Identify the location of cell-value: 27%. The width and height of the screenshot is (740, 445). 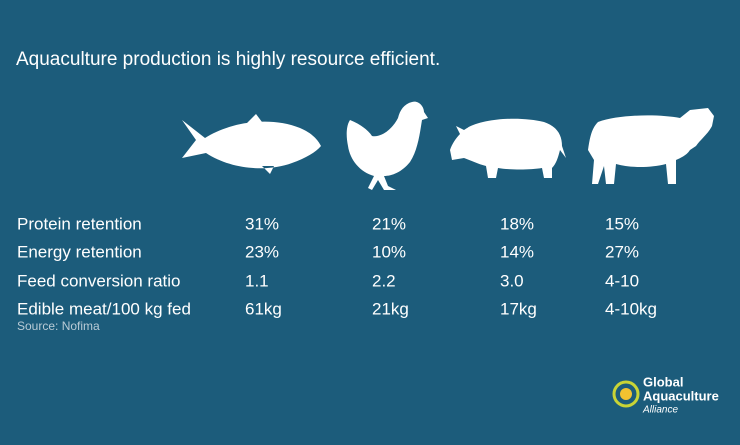
(622, 251).